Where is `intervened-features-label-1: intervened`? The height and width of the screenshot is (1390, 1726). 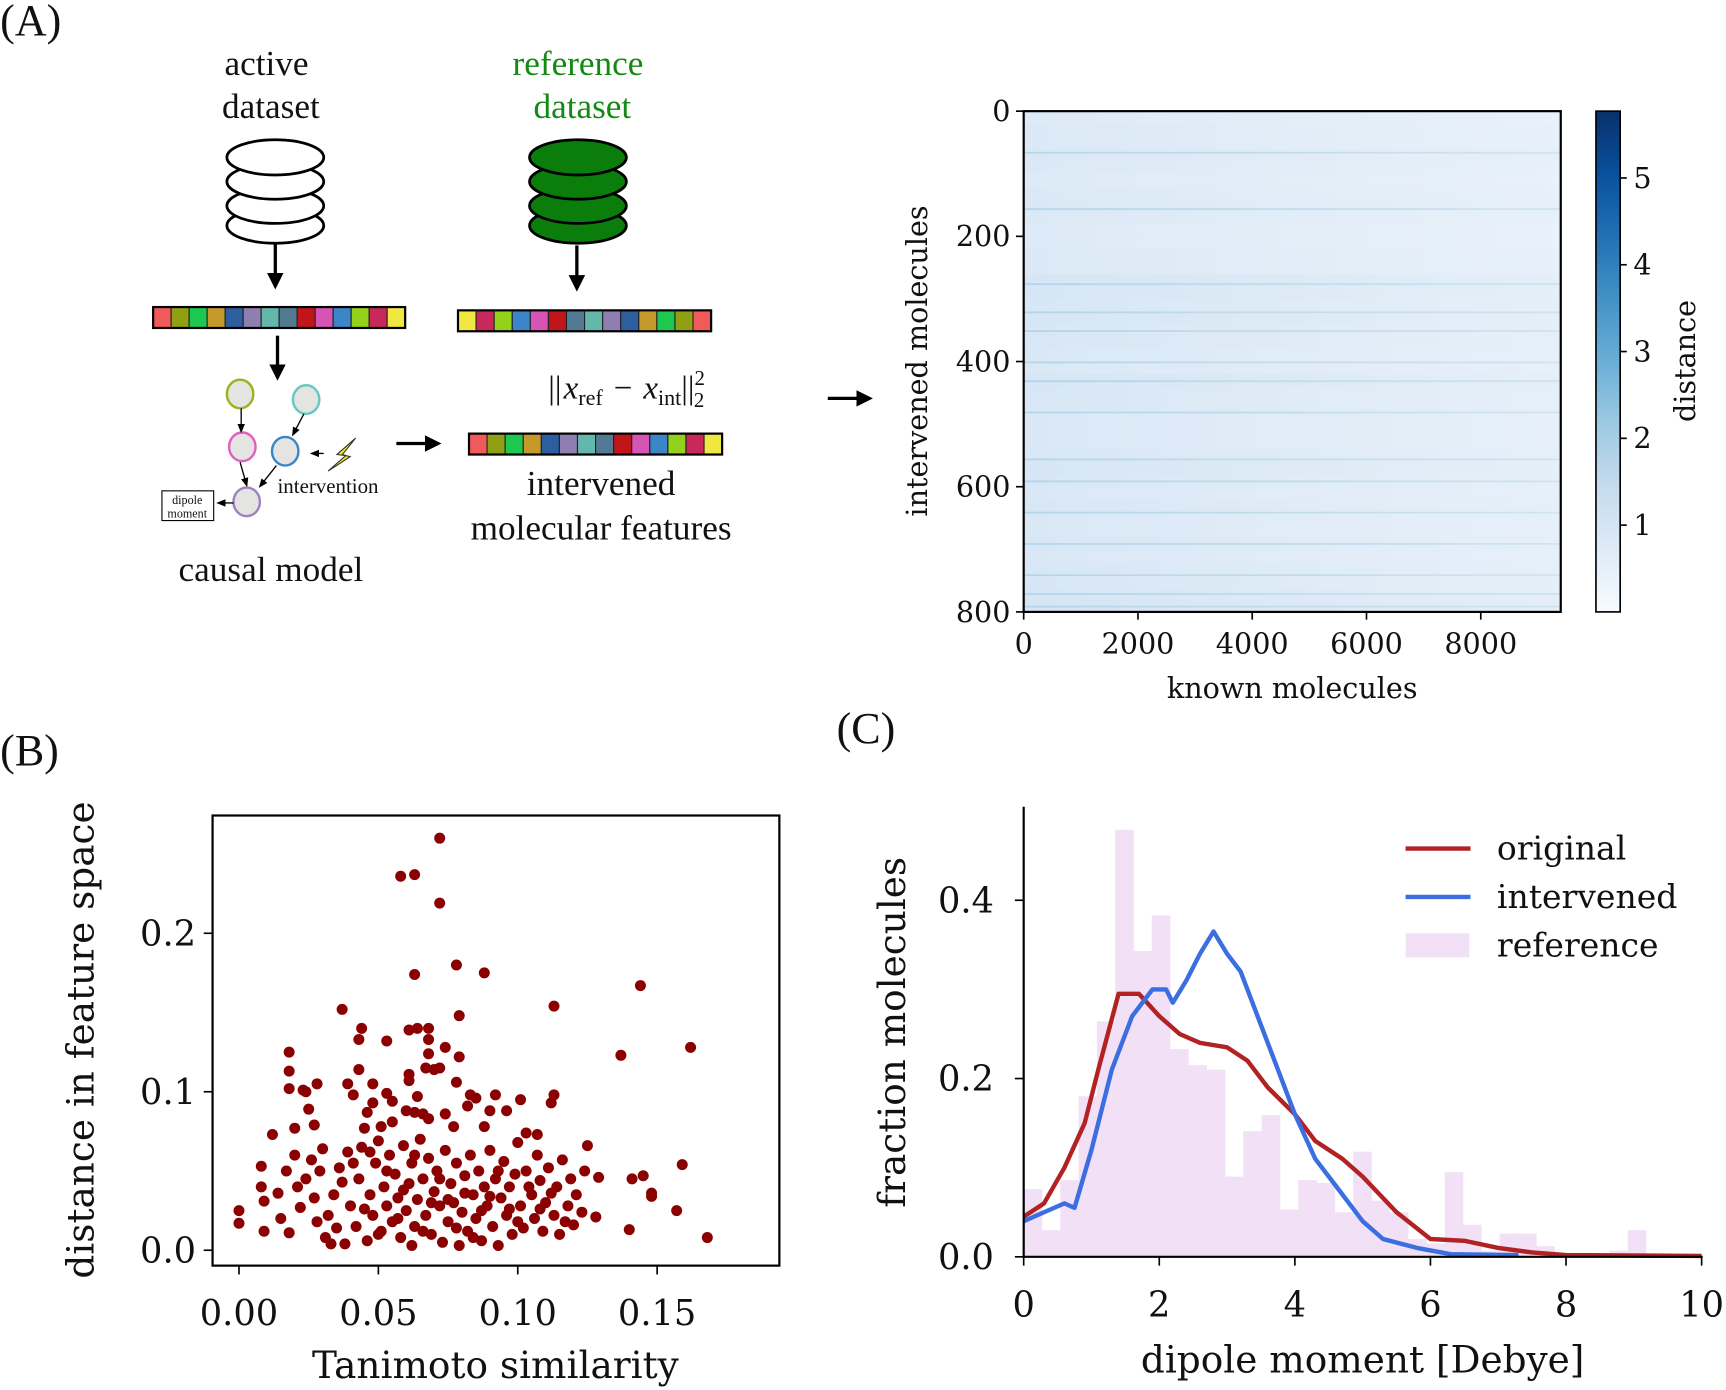 intervened-features-label-1: intervened is located at coordinates (601, 483).